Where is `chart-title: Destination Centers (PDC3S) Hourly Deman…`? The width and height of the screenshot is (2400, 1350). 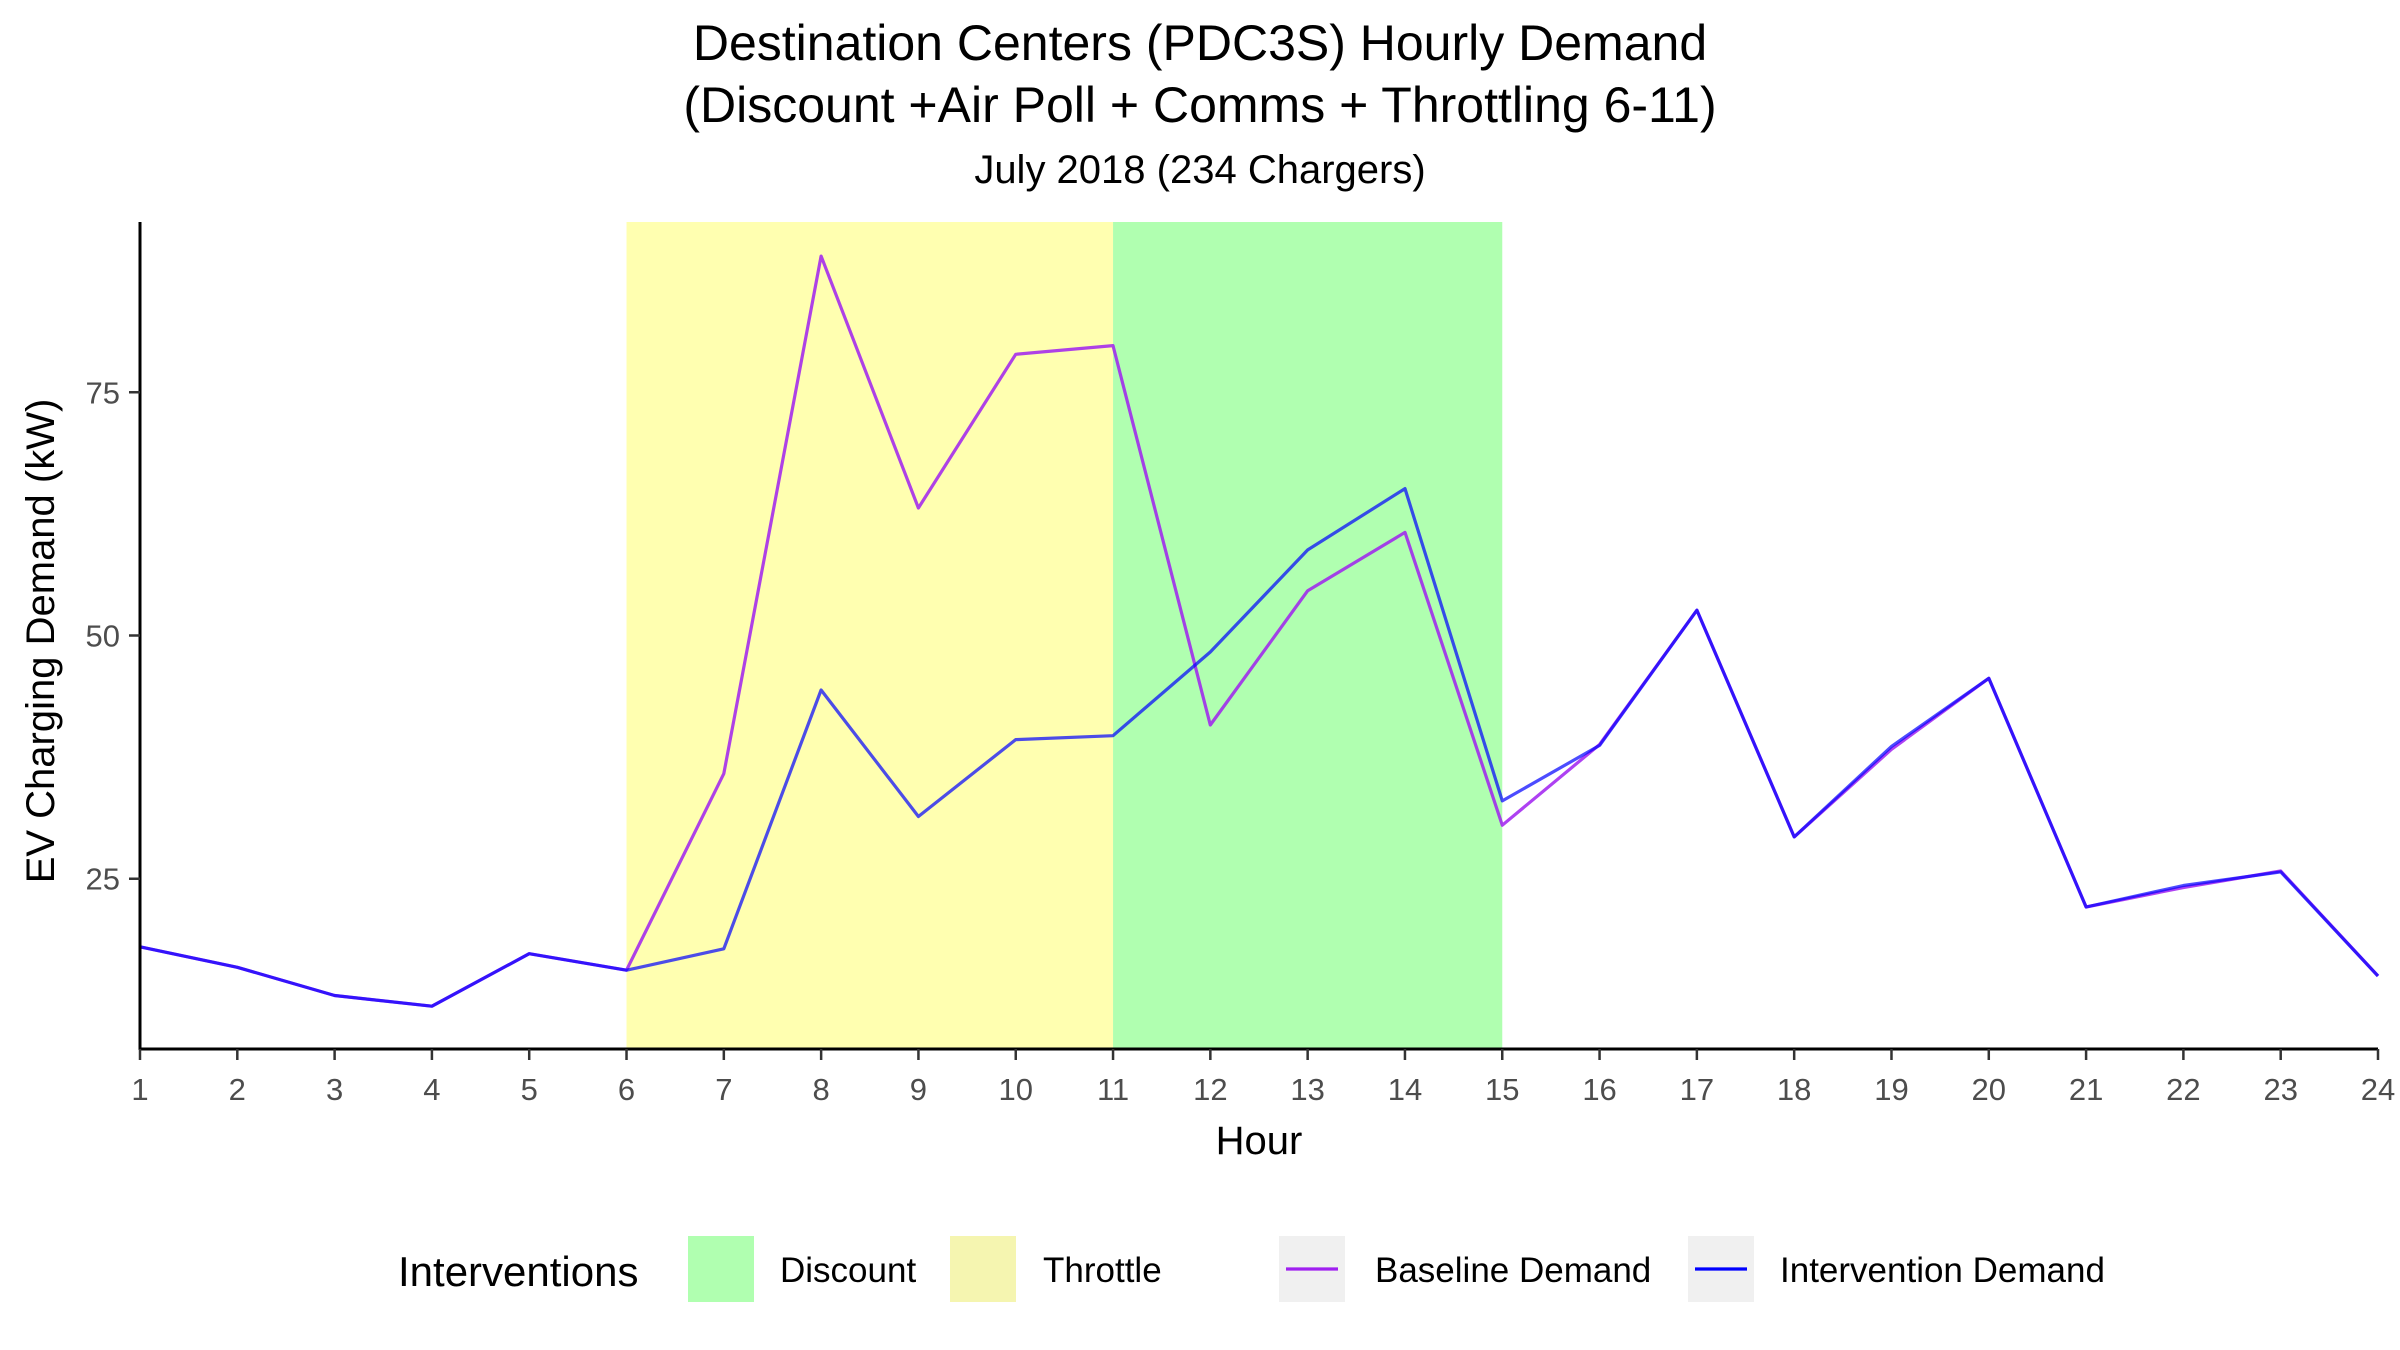 chart-title: Destination Centers (PDC3S) Hourly Deman… is located at coordinates (1200, 43).